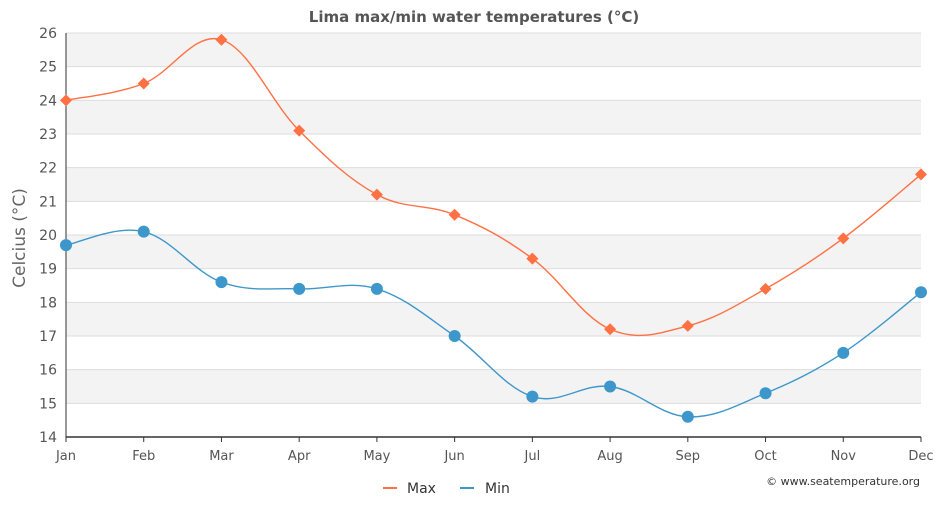 The height and width of the screenshot is (507, 948). I want to click on x-tick-label: Aug, so click(609, 456).